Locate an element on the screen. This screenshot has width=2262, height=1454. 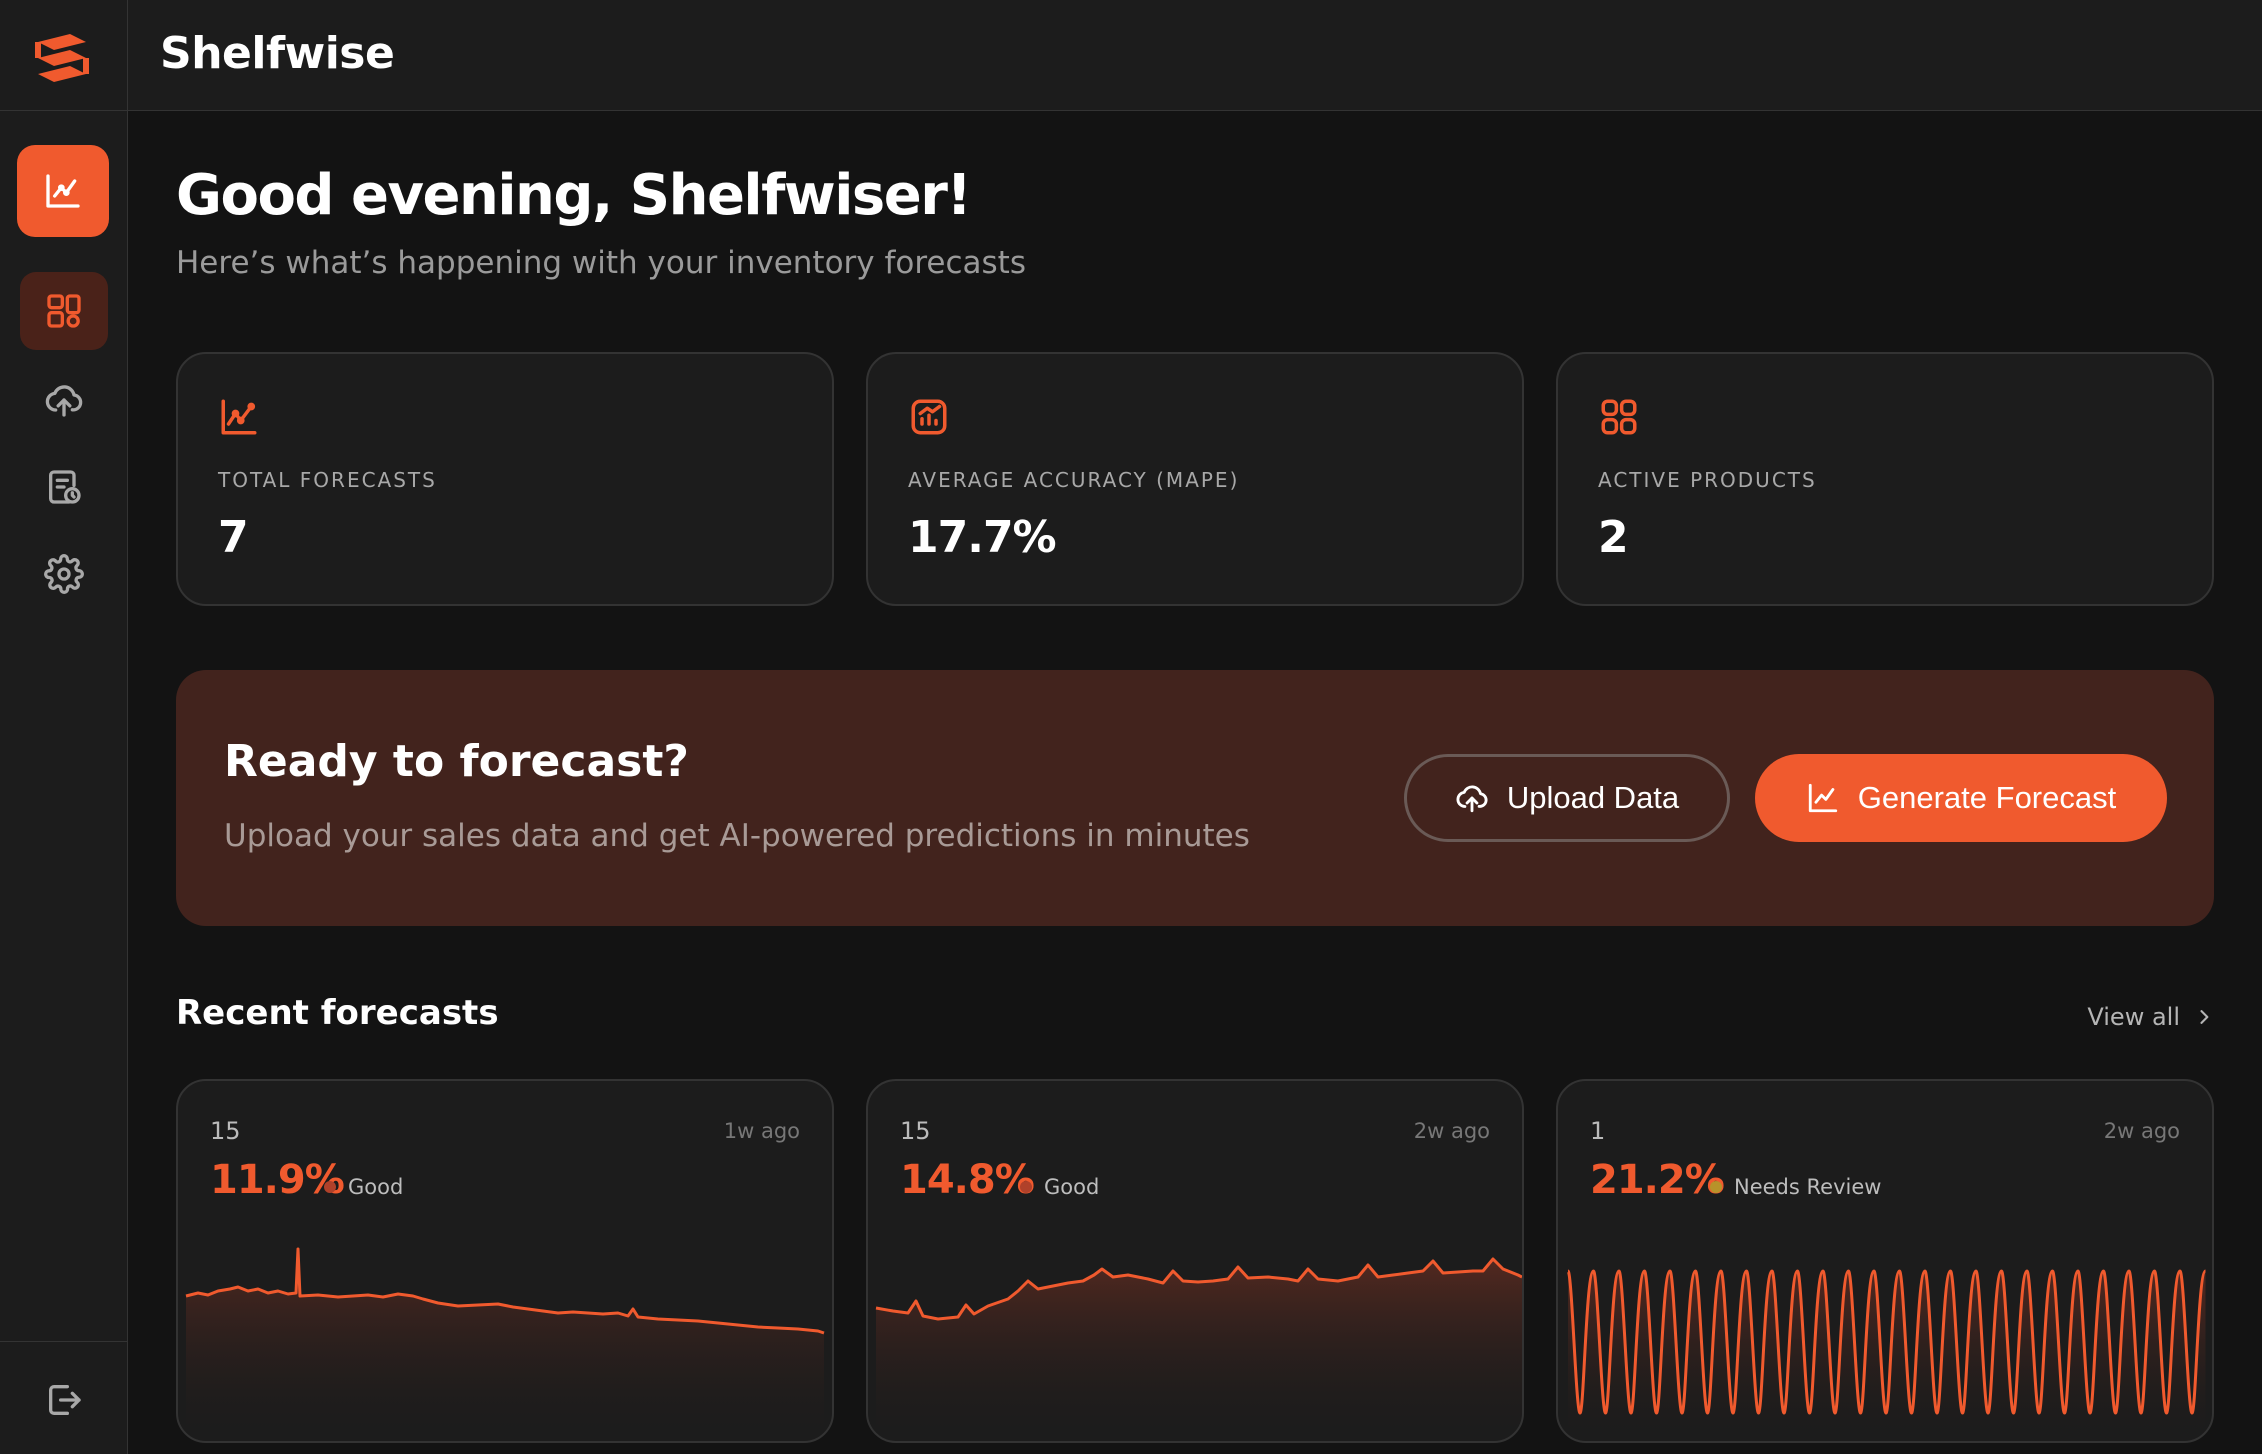
top-bar: Shelfwise is located at coordinates (1131, 55).